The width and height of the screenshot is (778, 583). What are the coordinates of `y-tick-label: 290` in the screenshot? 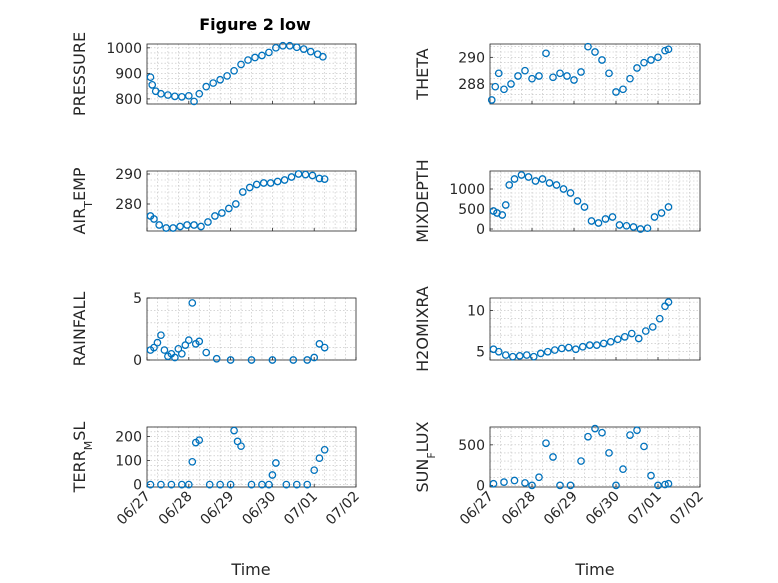 It's located at (128, 175).